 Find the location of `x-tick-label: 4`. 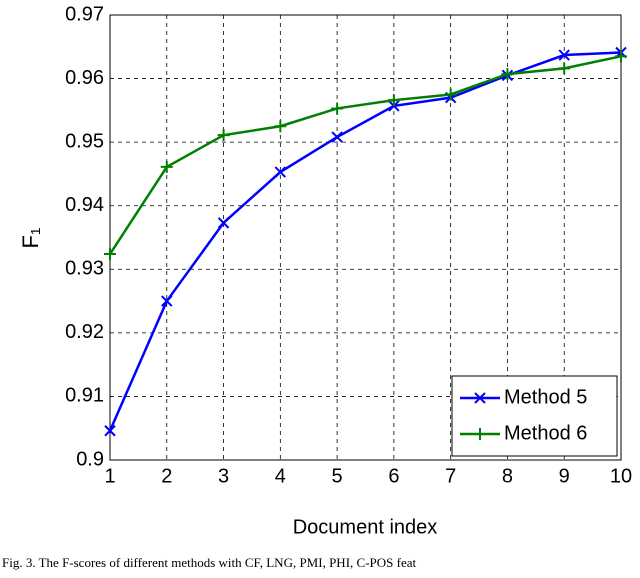

x-tick-label: 4 is located at coordinates (280, 476).